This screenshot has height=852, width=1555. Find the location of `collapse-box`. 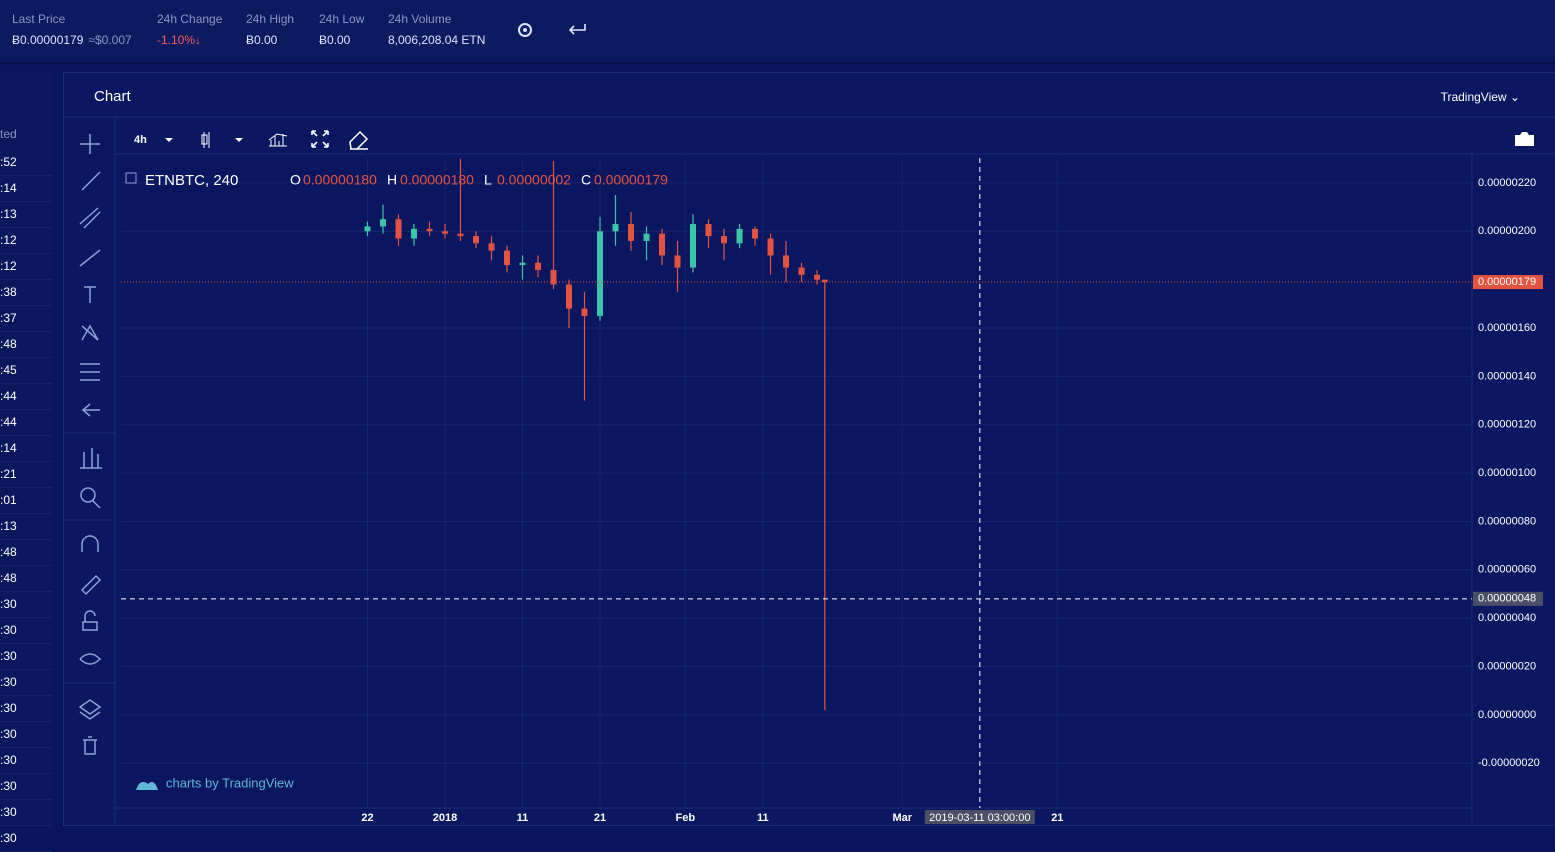

collapse-box is located at coordinates (131, 178).